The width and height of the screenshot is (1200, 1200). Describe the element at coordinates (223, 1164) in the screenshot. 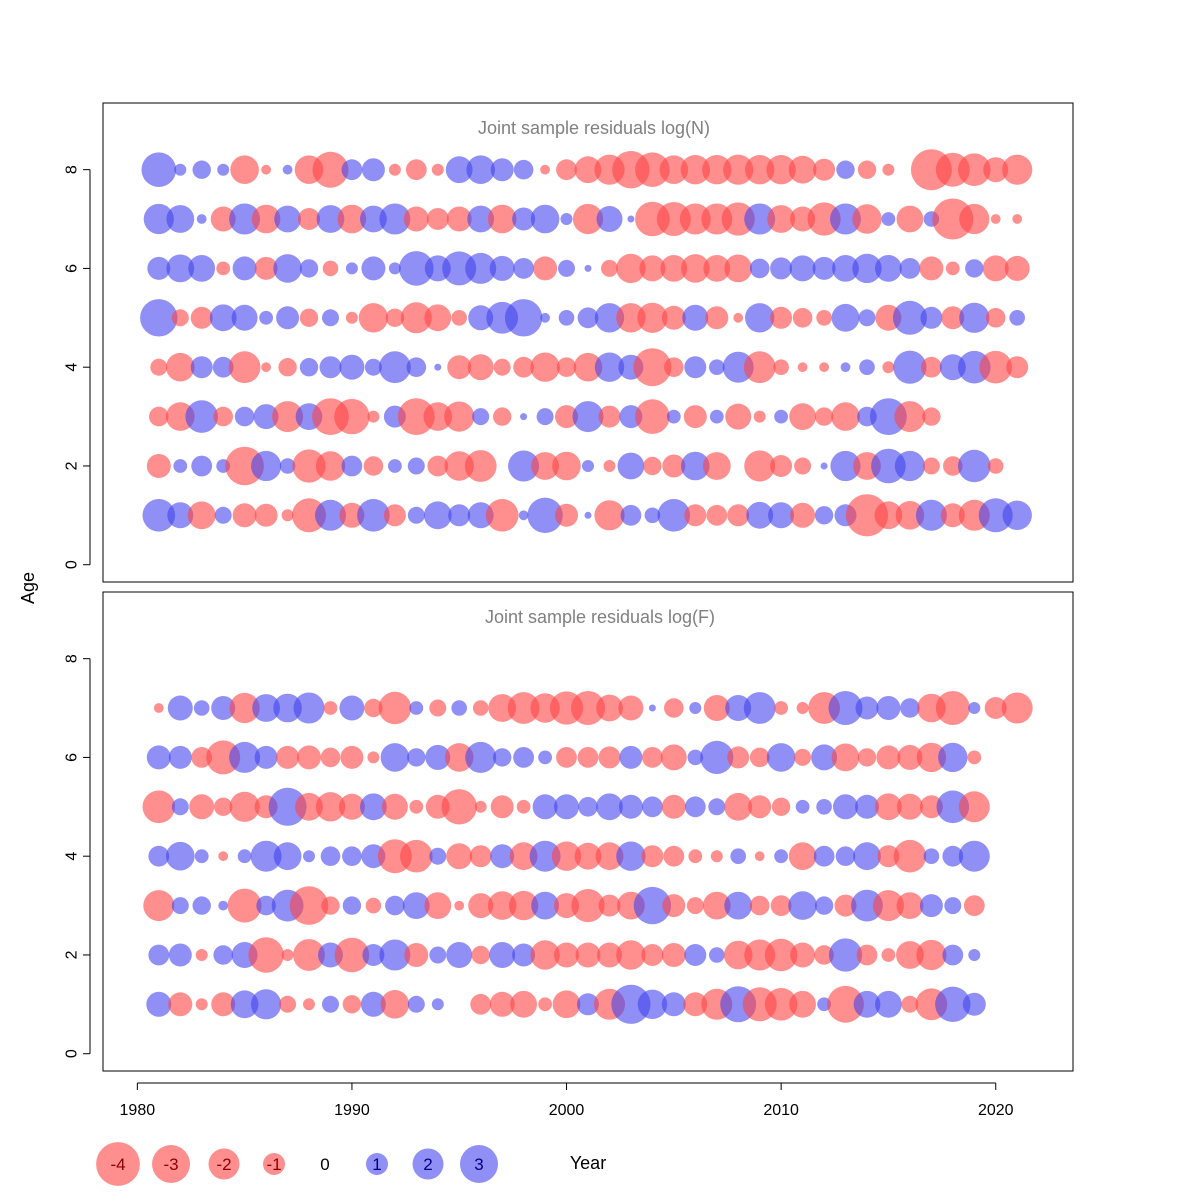

I see `legend-label: -2` at that location.